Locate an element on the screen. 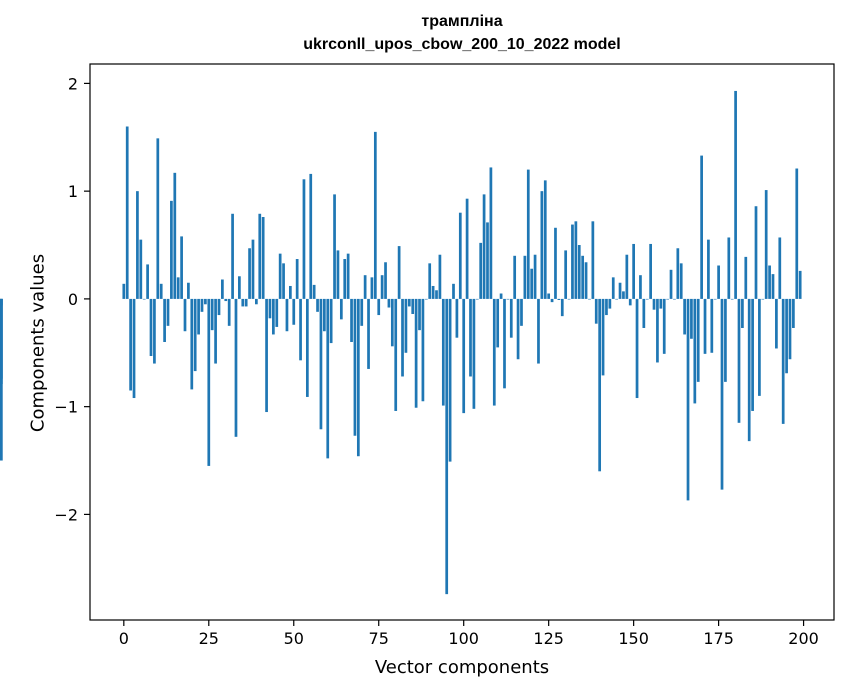  y-axis-label: Components values is located at coordinates (38, 343).